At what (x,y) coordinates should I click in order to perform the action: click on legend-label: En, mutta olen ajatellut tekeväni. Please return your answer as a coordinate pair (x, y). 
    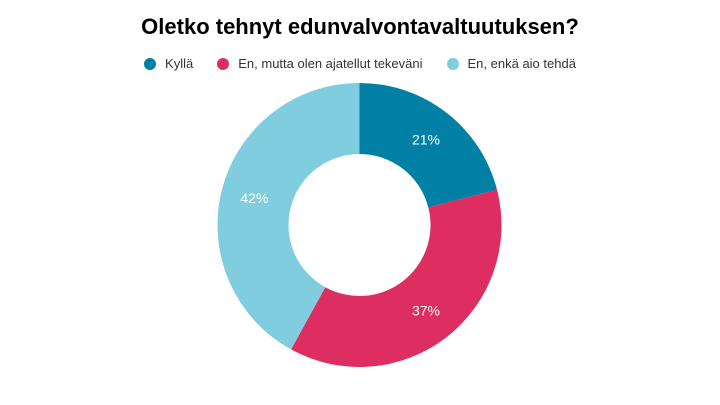
    Looking at the image, I should click on (330, 63).